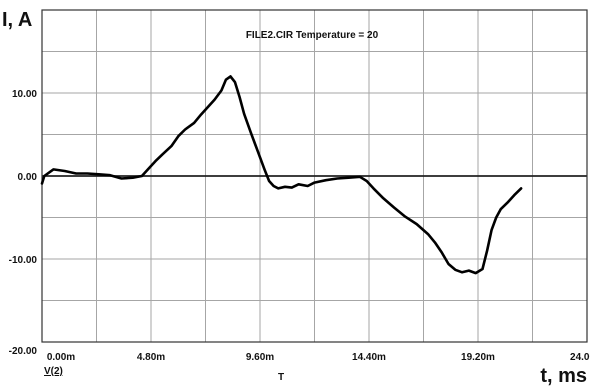 The image size is (590, 387). I want to click on chart-annotation: FILE2.CIR Temperature = 20, so click(312, 35).